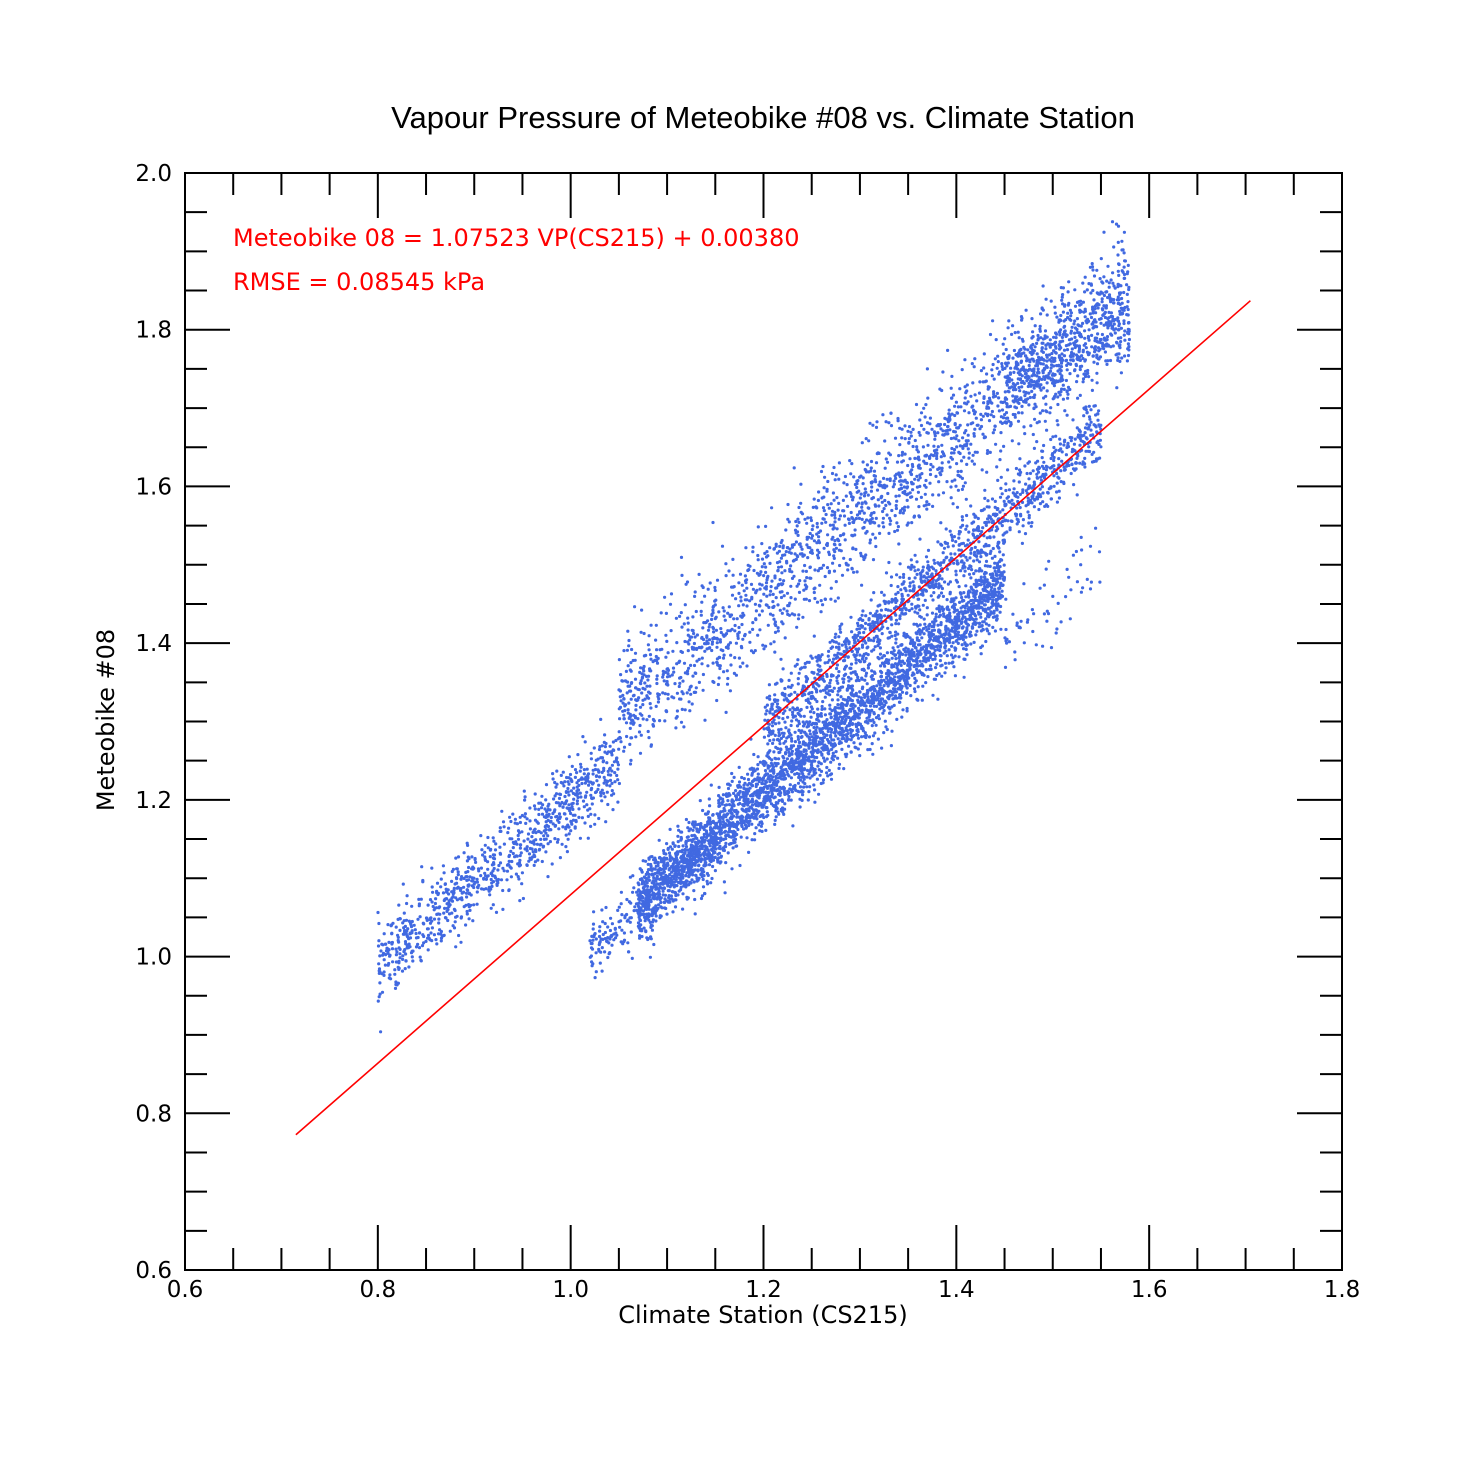 The image size is (1457, 1462). What do you see at coordinates (1149, 1290) in the screenshot?
I see `x-tick-label: 1.6` at bounding box center [1149, 1290].